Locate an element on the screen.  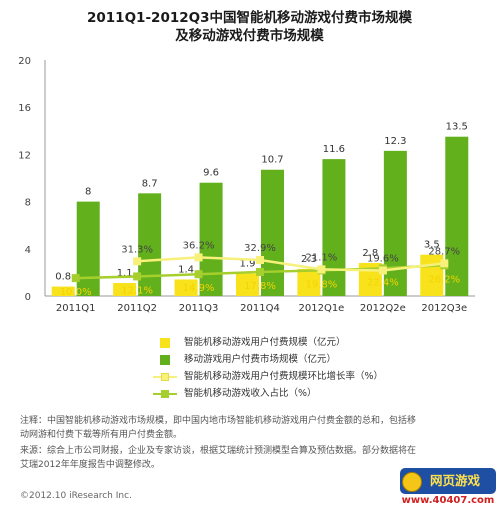
share-label: 12.1% is located at coordinates (137, 290).